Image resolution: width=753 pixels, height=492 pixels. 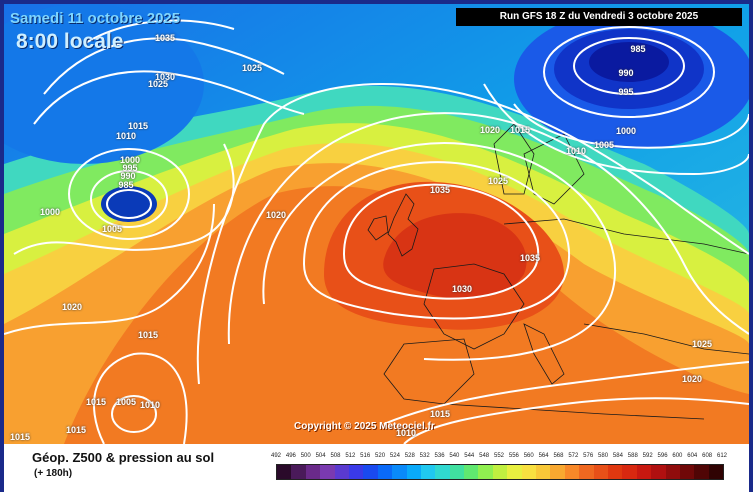 I want to click on isobar-label-iso-1025-nw: 1025, so click(x=158, y=84).